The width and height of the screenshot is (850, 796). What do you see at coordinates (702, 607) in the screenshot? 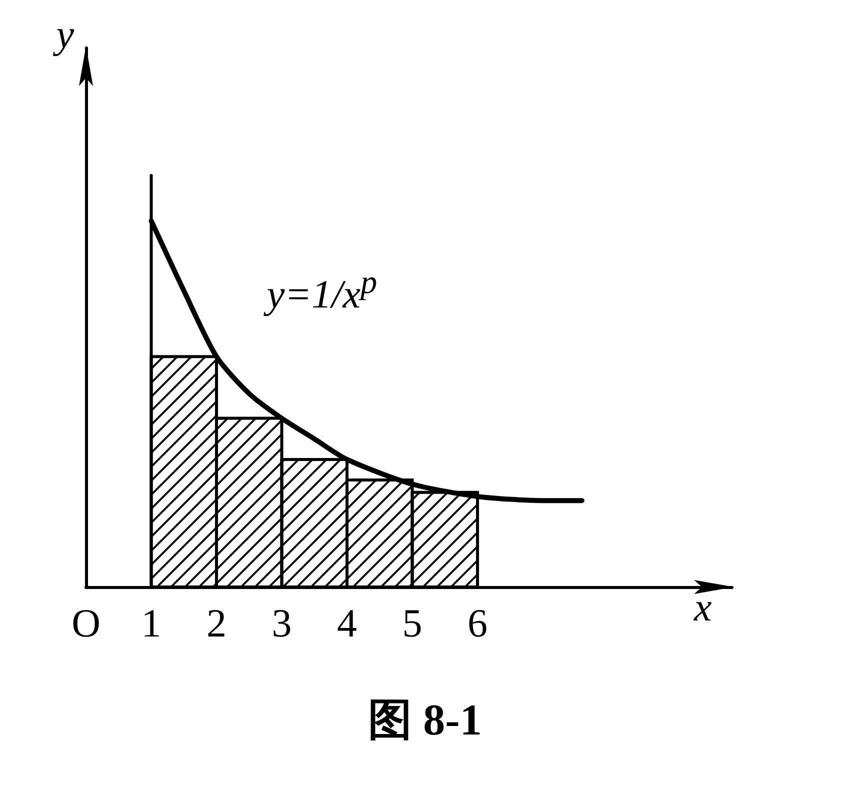
I see `x-axis-title: x` at bounding box center [702, 607].